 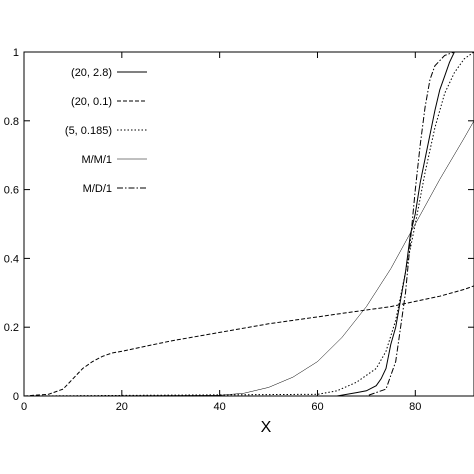 I want to click on x-tick-label: 20, so click(x=122, y=407).